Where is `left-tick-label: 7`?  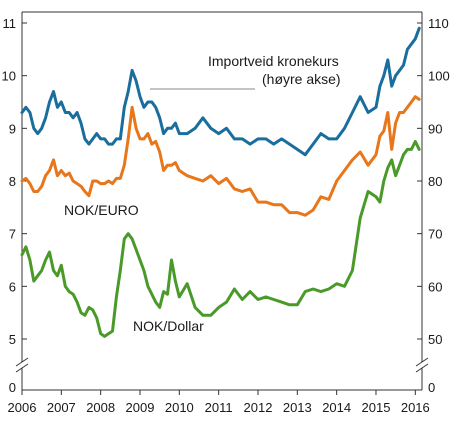
left-tick-label: 7 is located at coordinates (12, 234).